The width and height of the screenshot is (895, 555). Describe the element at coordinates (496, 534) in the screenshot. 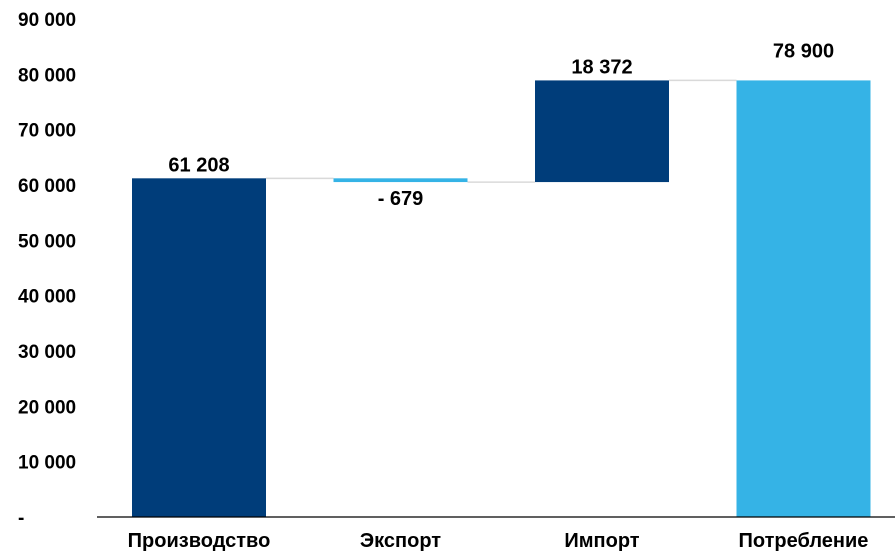

I see `x-axis: Производство Экспорт Импорт Потребление` at that location.